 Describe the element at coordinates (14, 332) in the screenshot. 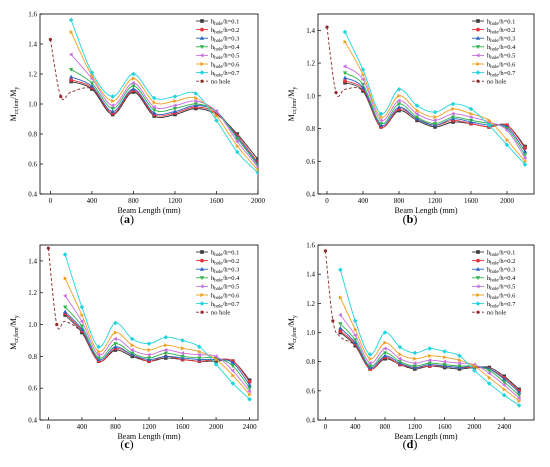

I see `y-axis-label: Mcr,fem/My` at that location.